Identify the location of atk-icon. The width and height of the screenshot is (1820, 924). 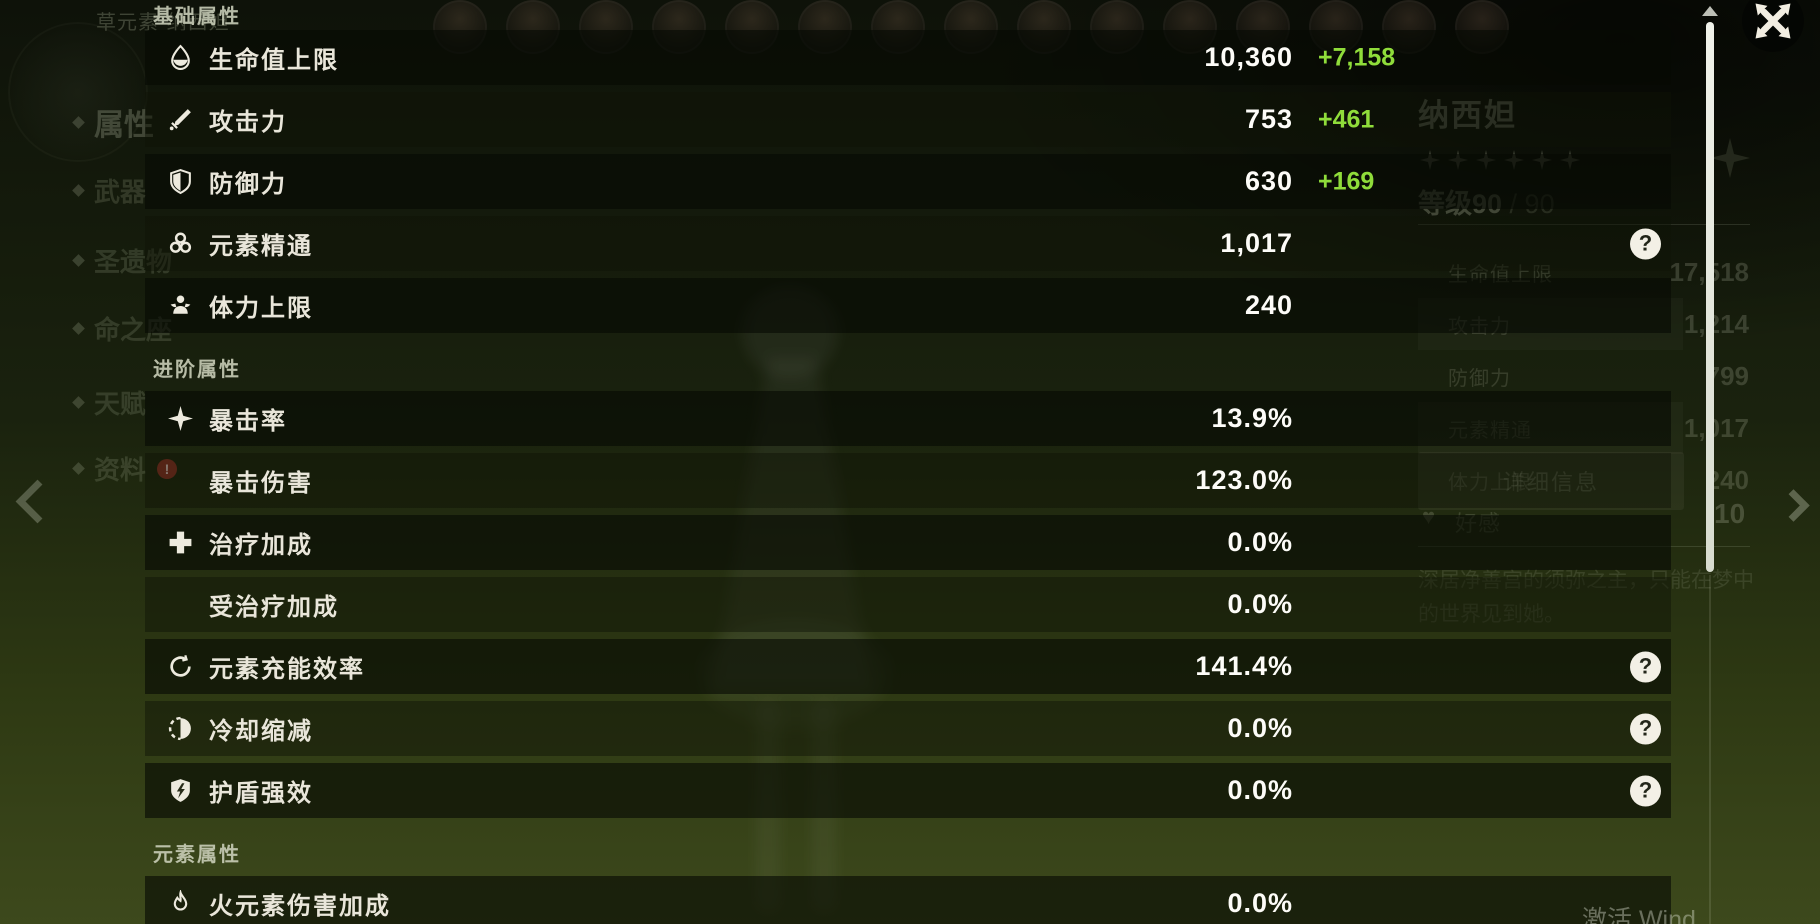
(180, 120).